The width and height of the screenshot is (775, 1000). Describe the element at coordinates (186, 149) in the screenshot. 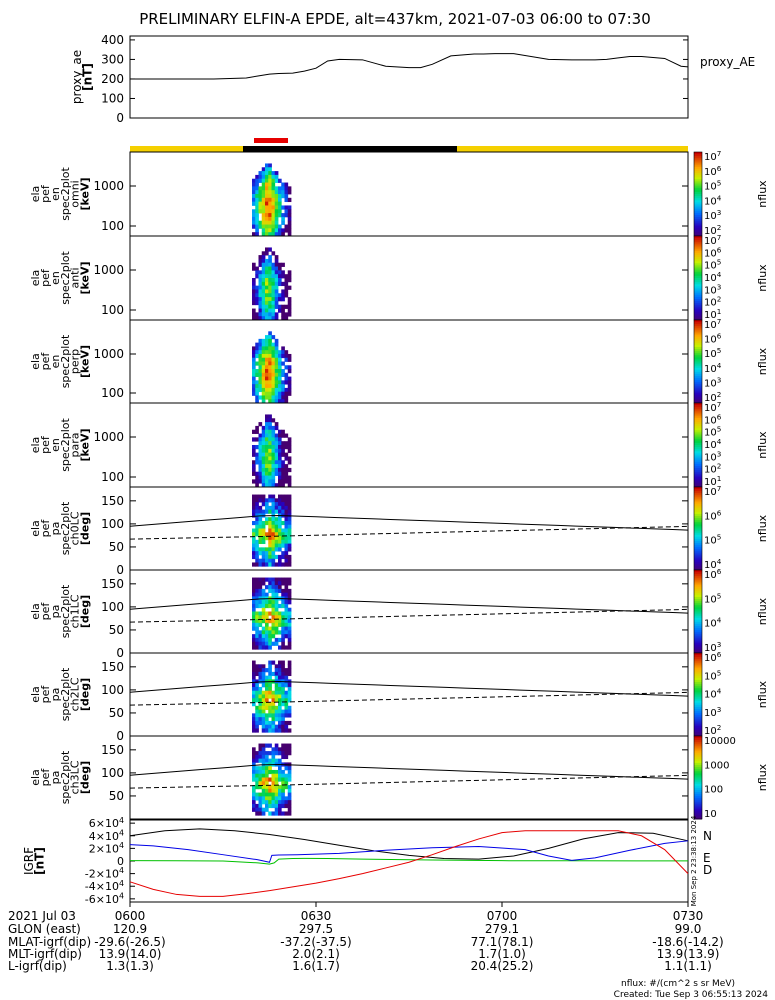

I see `sunlight-bar` at that location.